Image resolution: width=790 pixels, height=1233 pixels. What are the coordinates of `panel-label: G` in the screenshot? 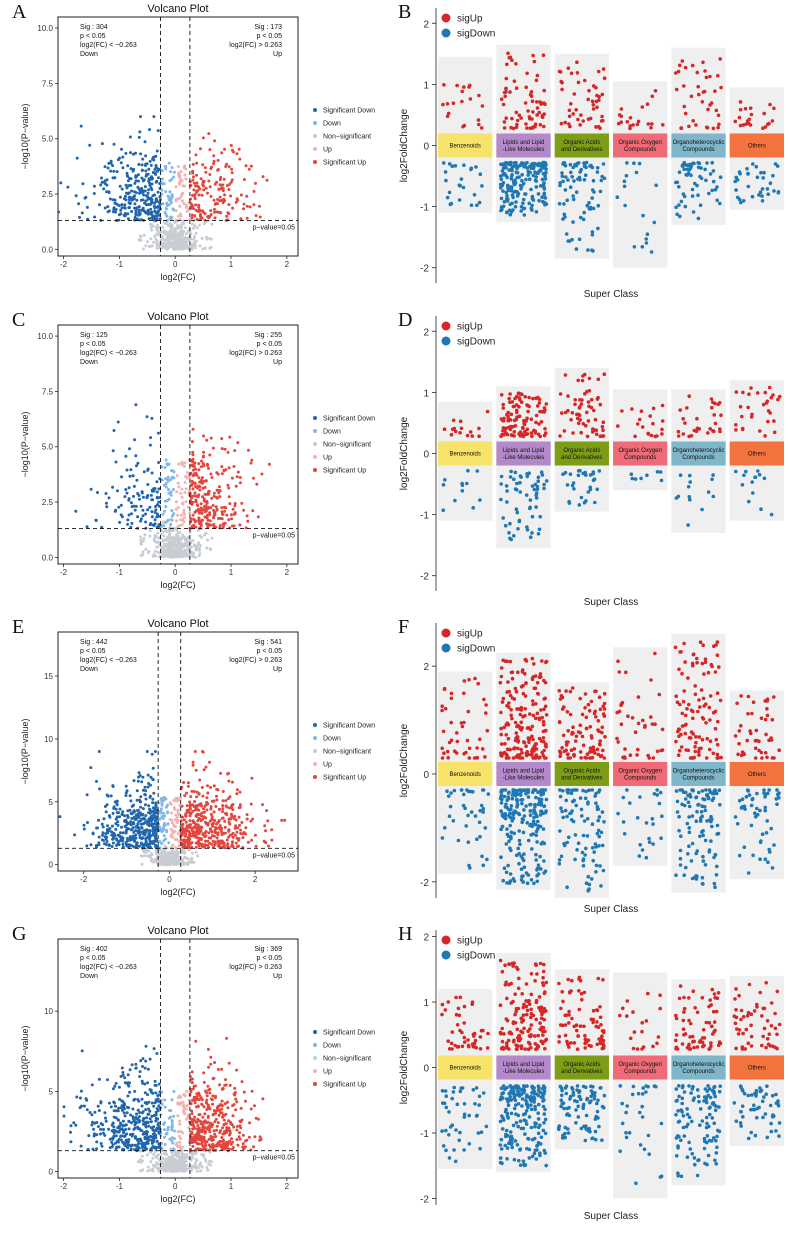 It's located at (19, 934).